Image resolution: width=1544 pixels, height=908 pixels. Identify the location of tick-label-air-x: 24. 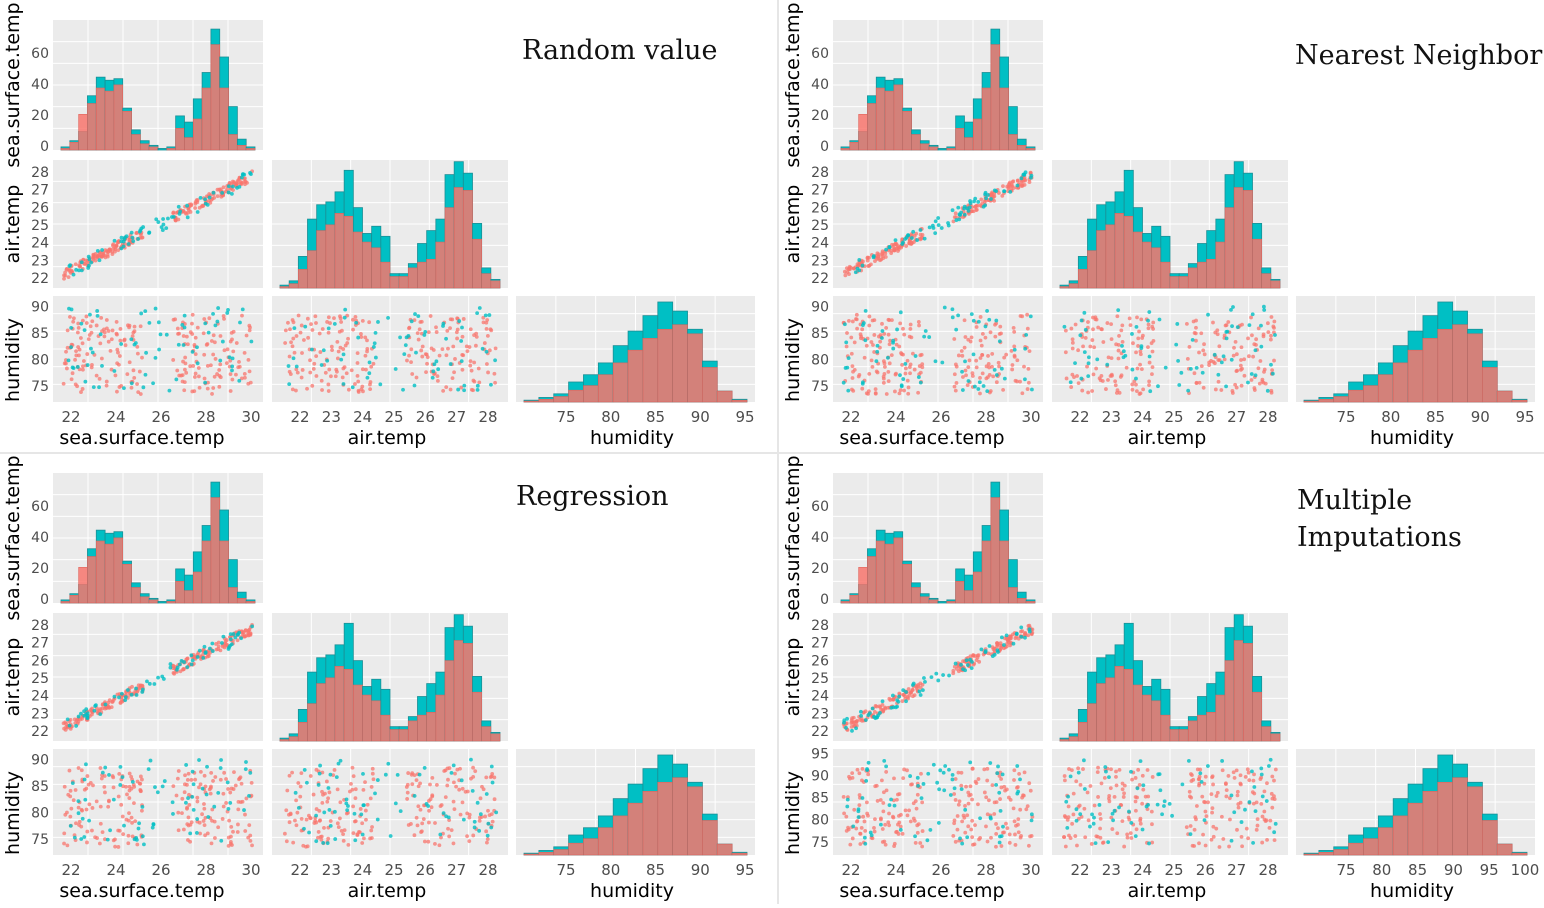
(1142, 870).